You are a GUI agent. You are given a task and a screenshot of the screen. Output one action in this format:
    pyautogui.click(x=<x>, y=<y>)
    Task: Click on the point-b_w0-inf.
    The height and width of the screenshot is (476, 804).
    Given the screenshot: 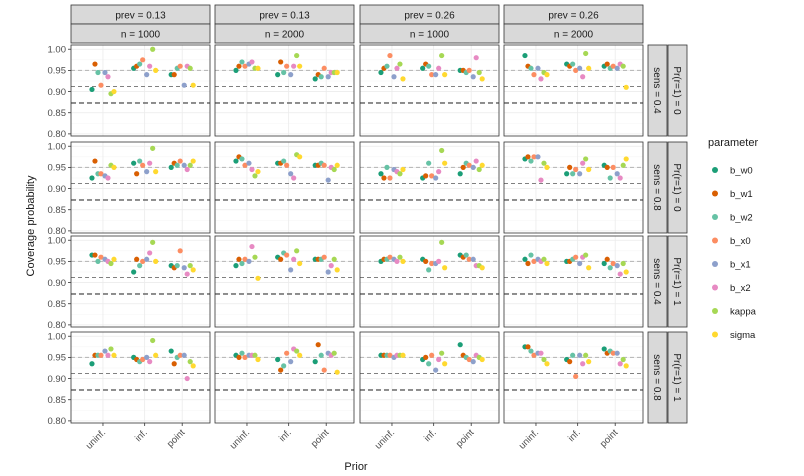 What is the action you would take?
    pyautogui.click(x=134, y=163)
    